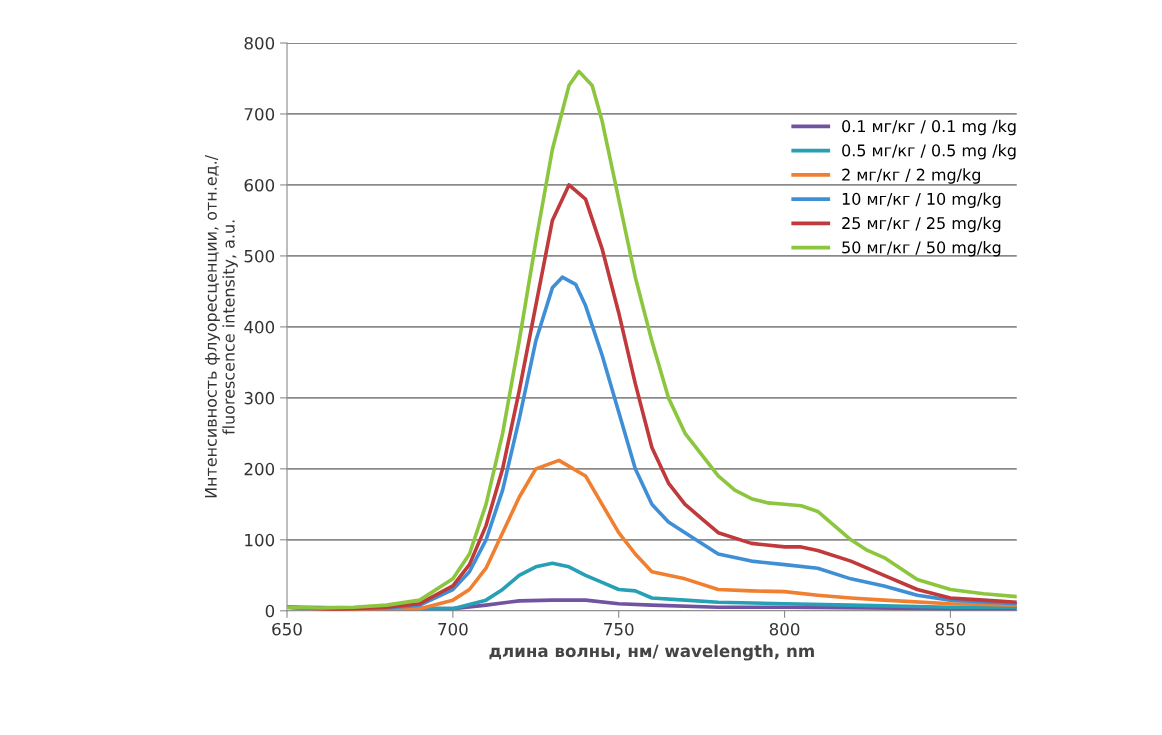 The width and height of the screenshot is (1162, 735). I want to click on x-axis-title: длина волны, нм/ wavelength, nm, so click(651, 652).